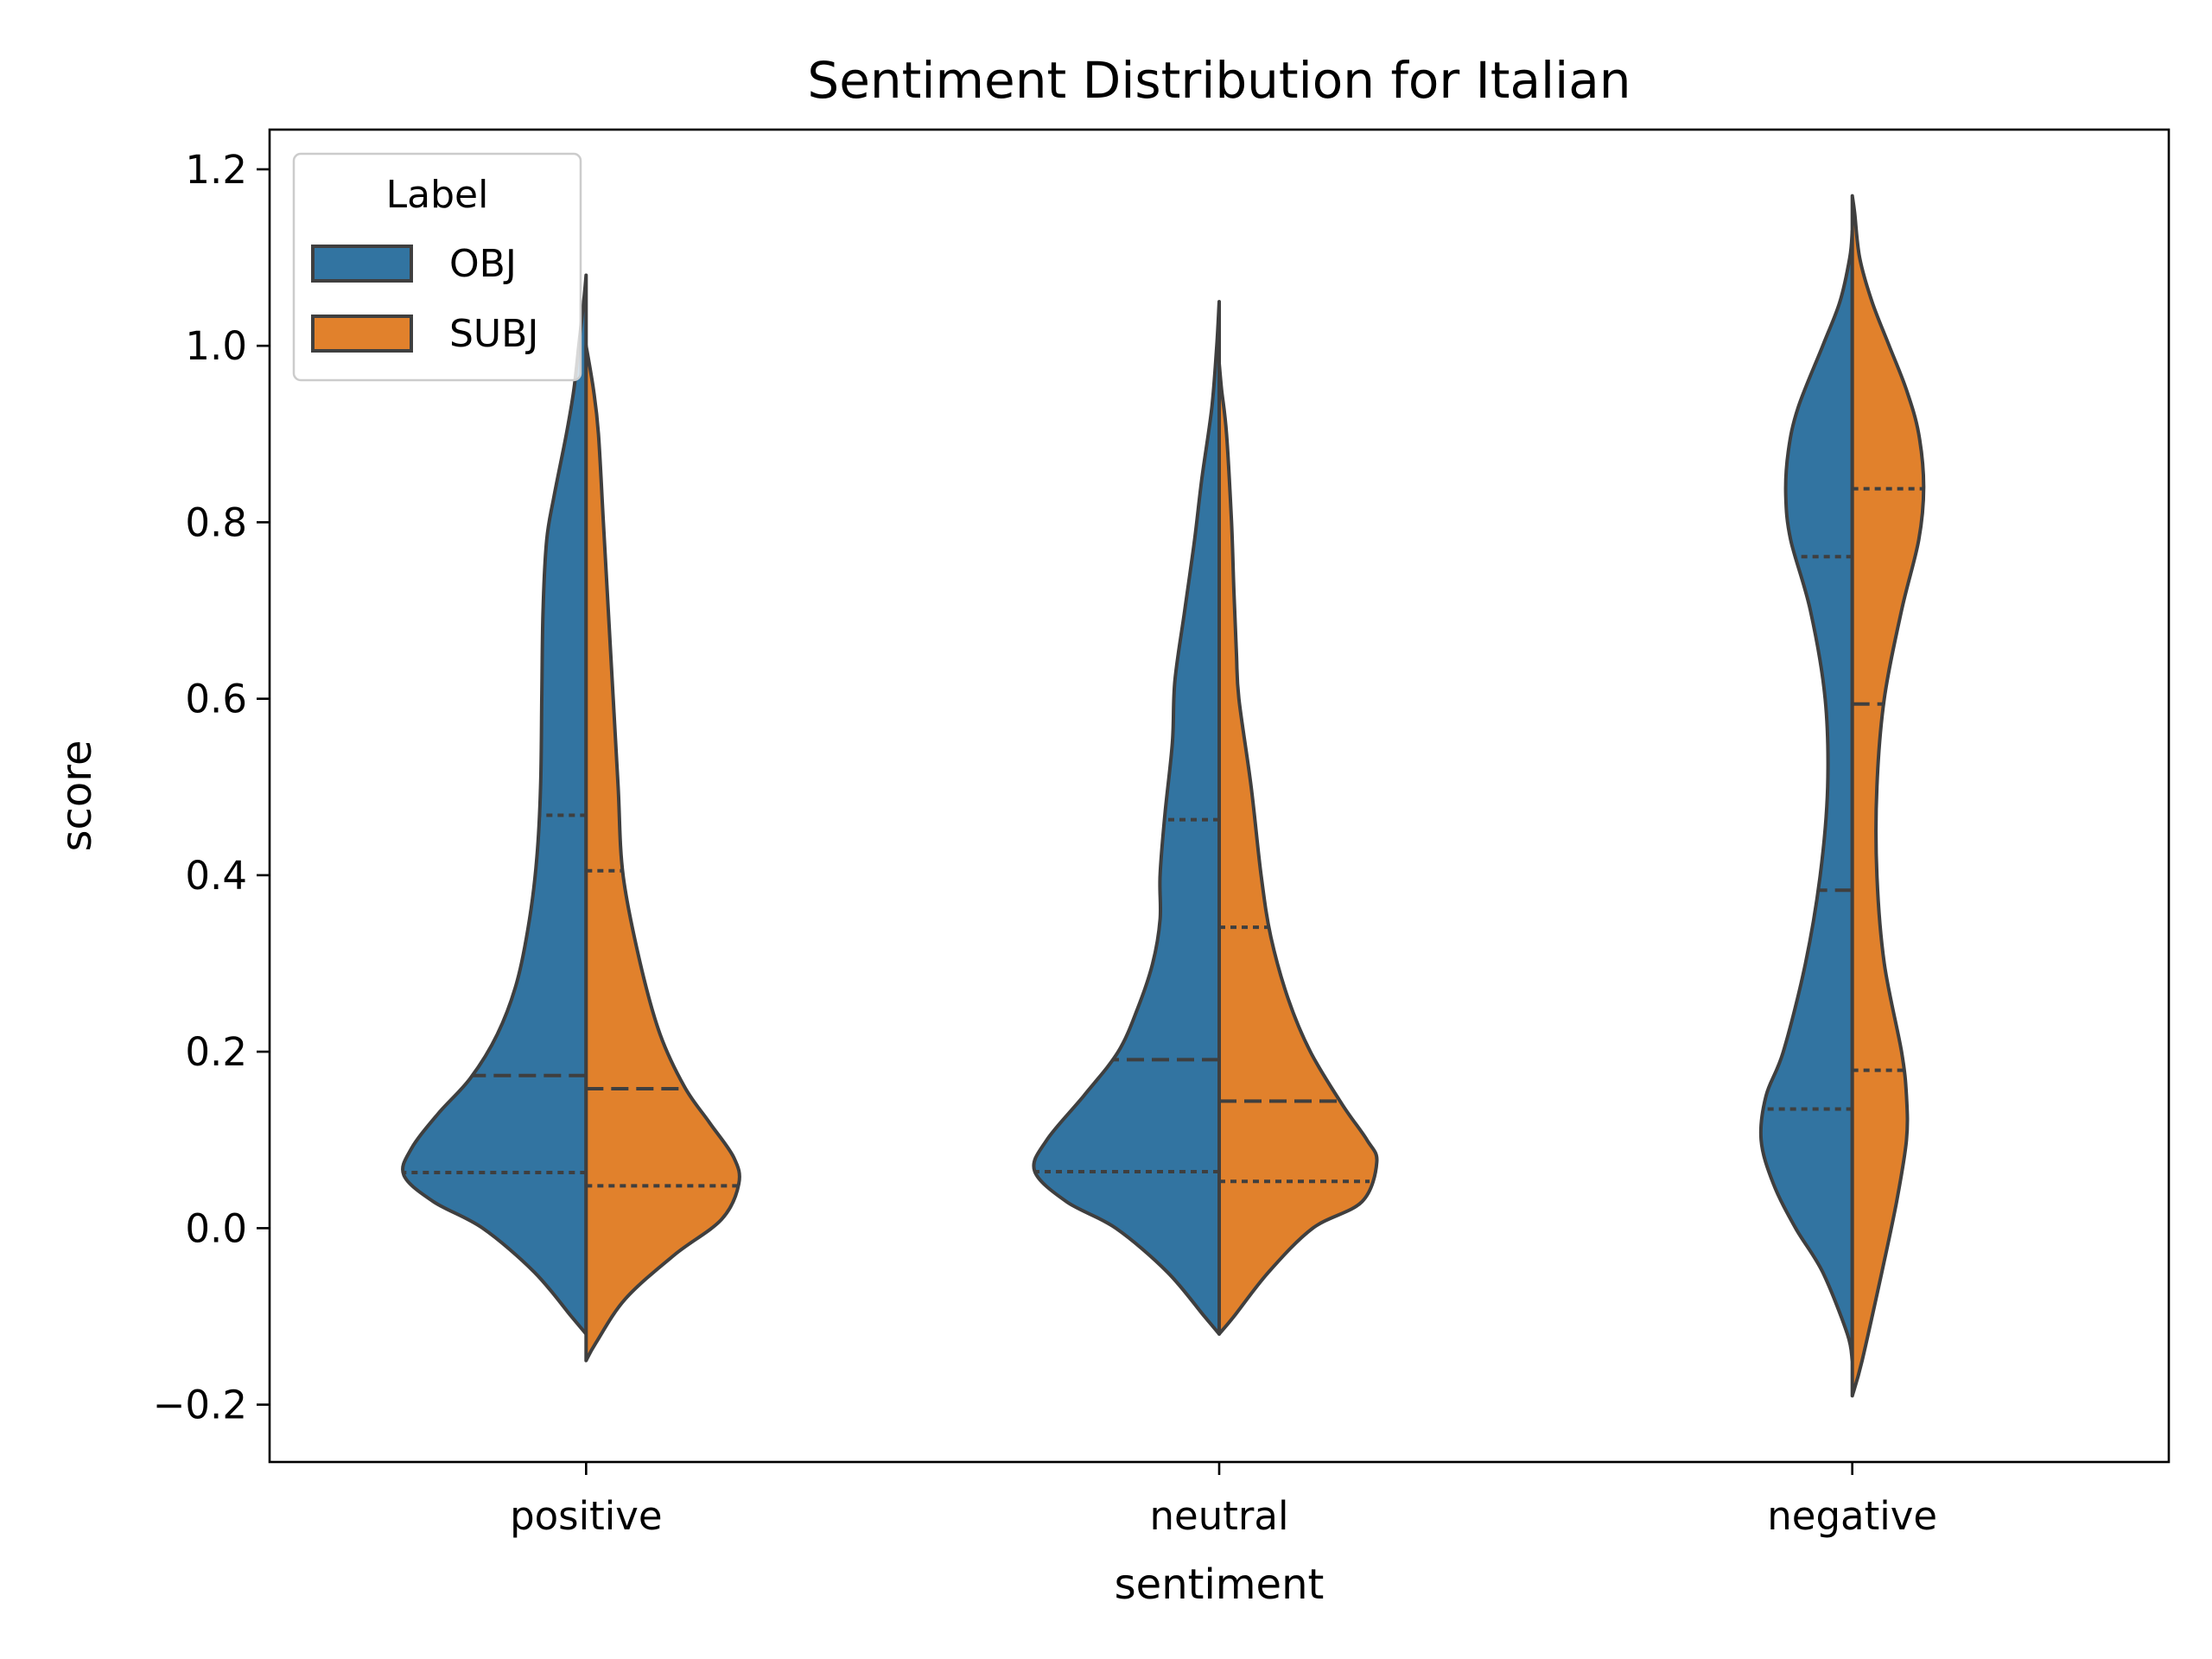 This screenshot has width=2212, height=1659. Describe the element at coordinates (1126, 818) in the screenshot. I see `violin-obj-neutral` at that location.